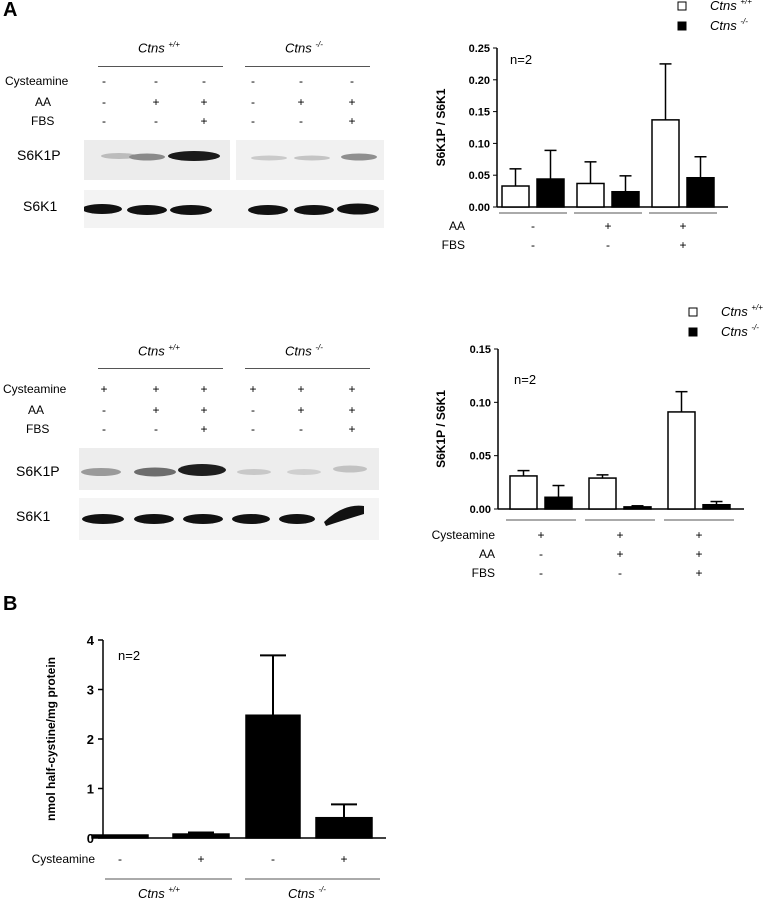 Image resolution: width=768 pixels, height=904 pixels. What do you see at coordinates (352, 389) in the screenshot?
I see `blot-sign-cysteamine-6: +` at bounding box center [352, 389].